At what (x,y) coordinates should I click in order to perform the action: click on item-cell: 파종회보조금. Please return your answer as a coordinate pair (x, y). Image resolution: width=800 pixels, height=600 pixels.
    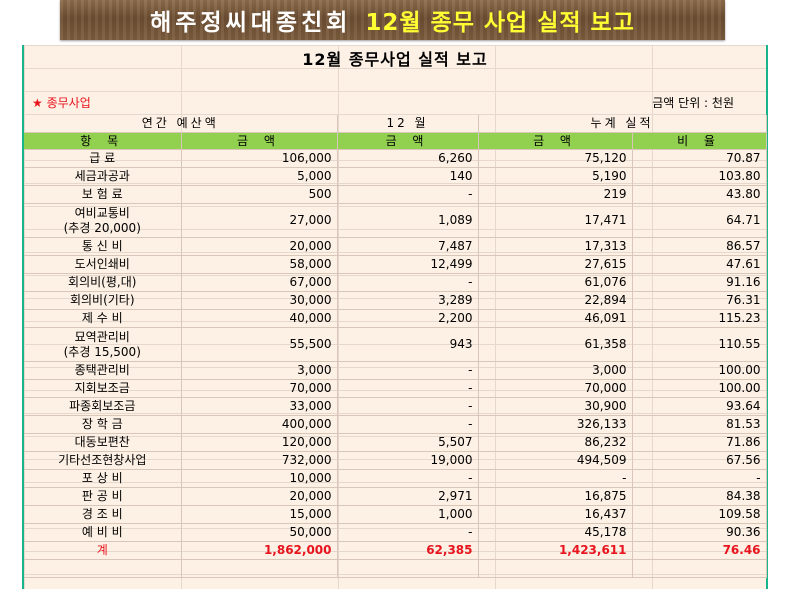
    Looking at the image, I should click on (103, 406).